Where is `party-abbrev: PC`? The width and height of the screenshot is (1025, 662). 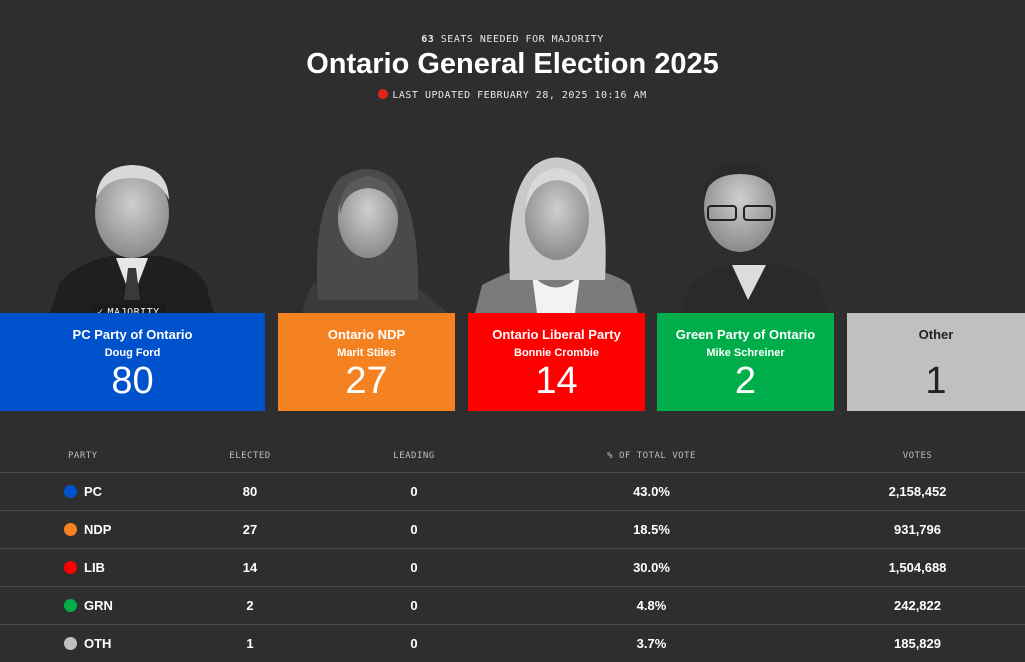 party-abbrev: PC is located at coordinates (93, 491).